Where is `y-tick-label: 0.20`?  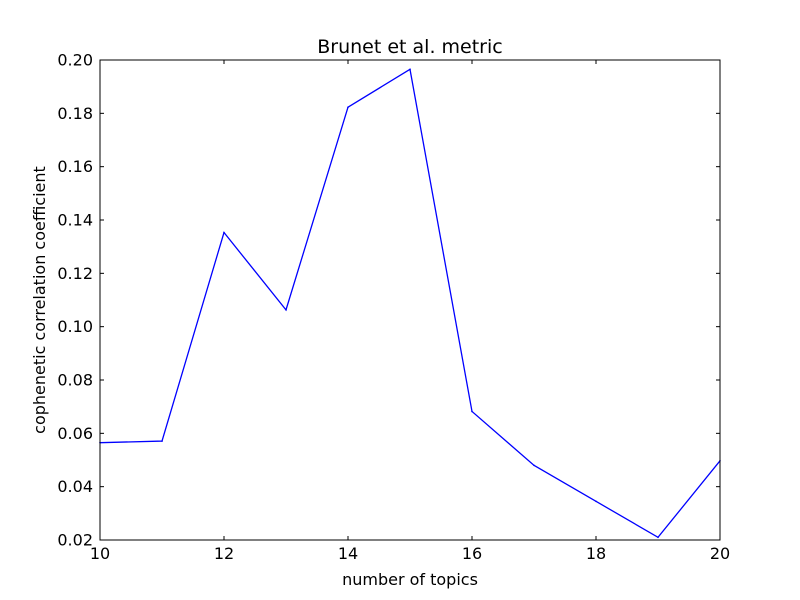
y-tick-label: 0.20 is located at coordinates (75, 60).